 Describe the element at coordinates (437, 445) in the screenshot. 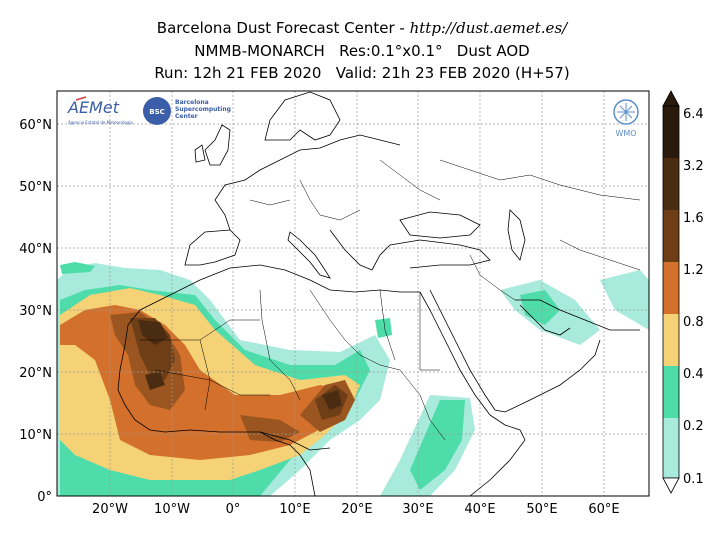

I see `dust-level-0.2c` at that location.